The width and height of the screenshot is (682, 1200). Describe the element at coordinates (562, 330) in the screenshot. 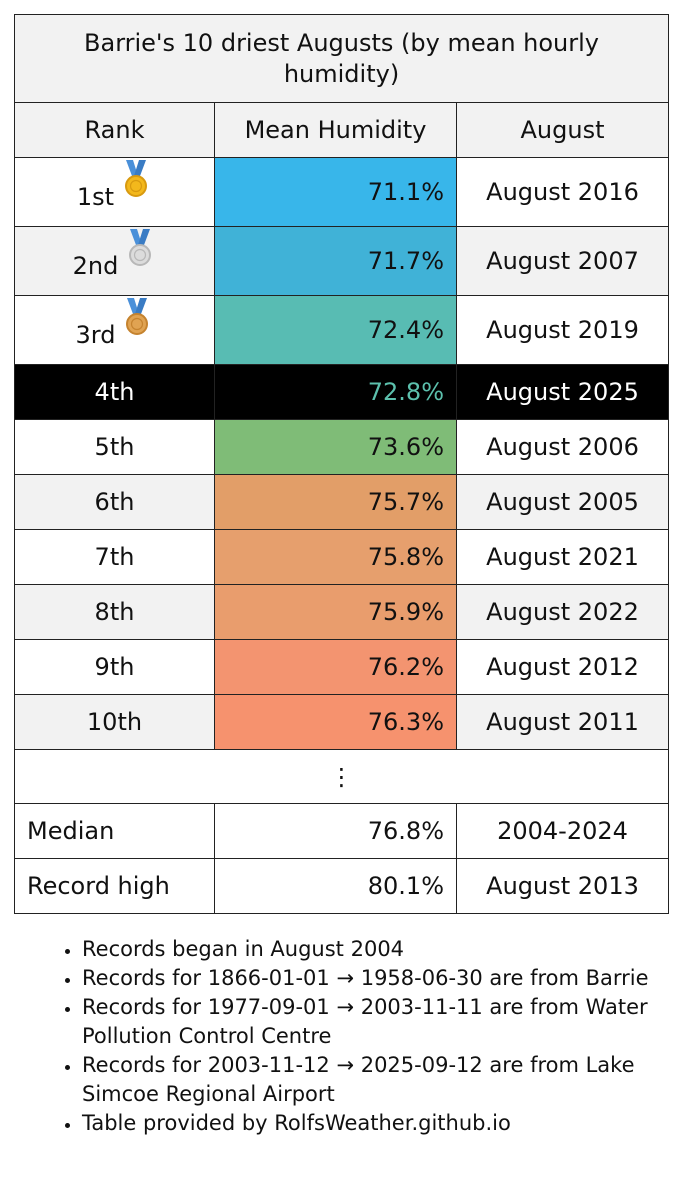

I see `august-cell: August 2019` at that location.